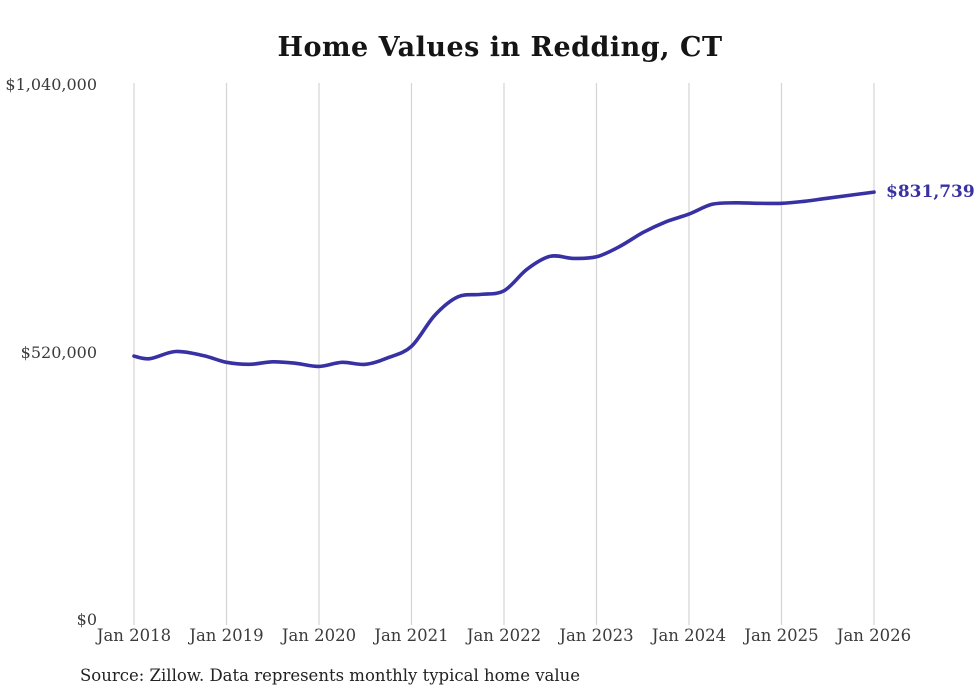 The height and width of the screenshot is (699, 980). Describe the element at coordinates (226, 635) in the screenshot. I see `x-tick-label: Jan 2019` at that location.